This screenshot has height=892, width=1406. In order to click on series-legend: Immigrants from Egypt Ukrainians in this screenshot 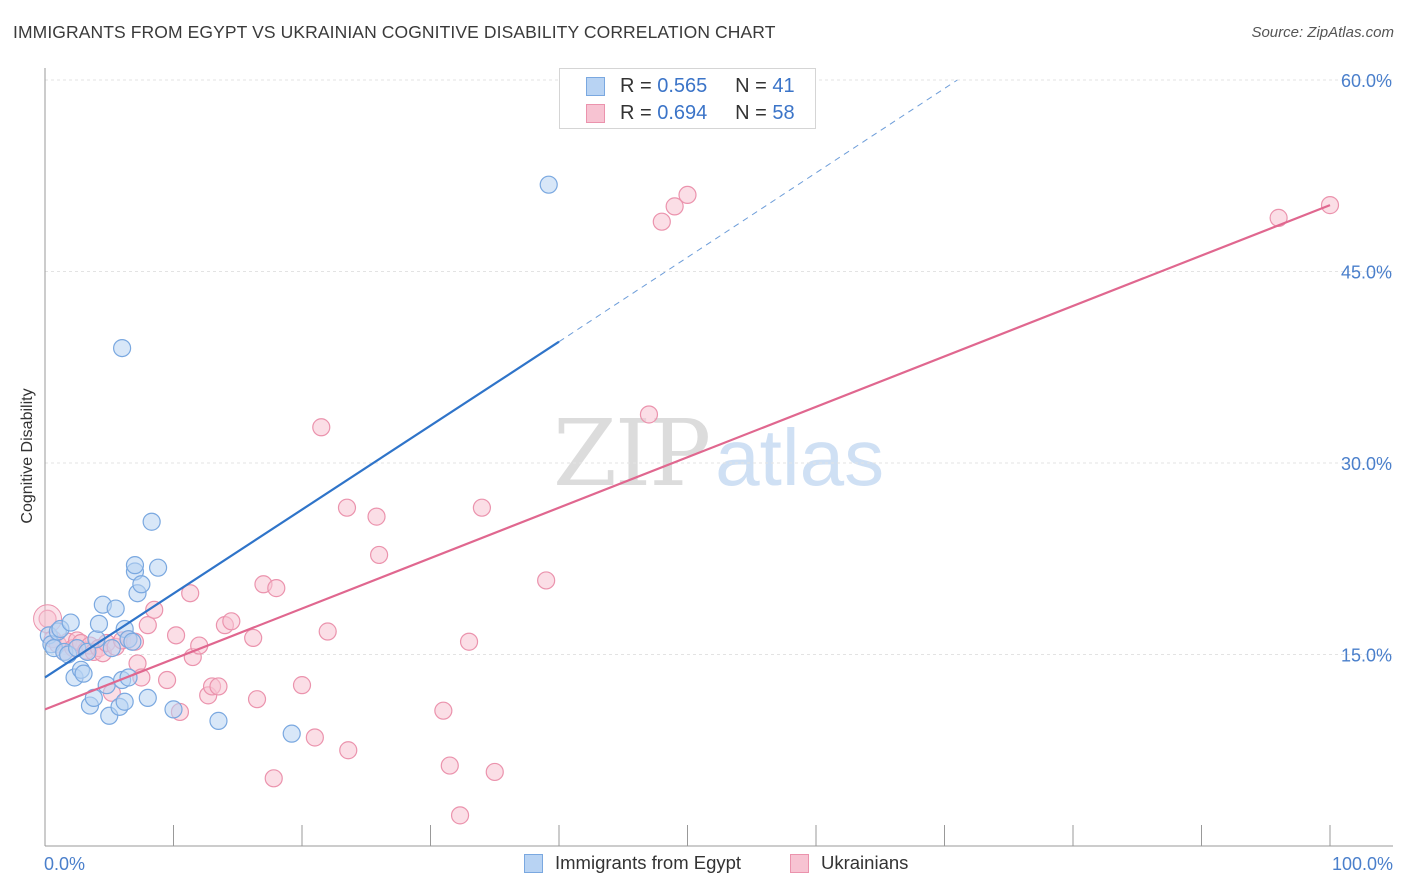, I will do `click(703, 864)`.